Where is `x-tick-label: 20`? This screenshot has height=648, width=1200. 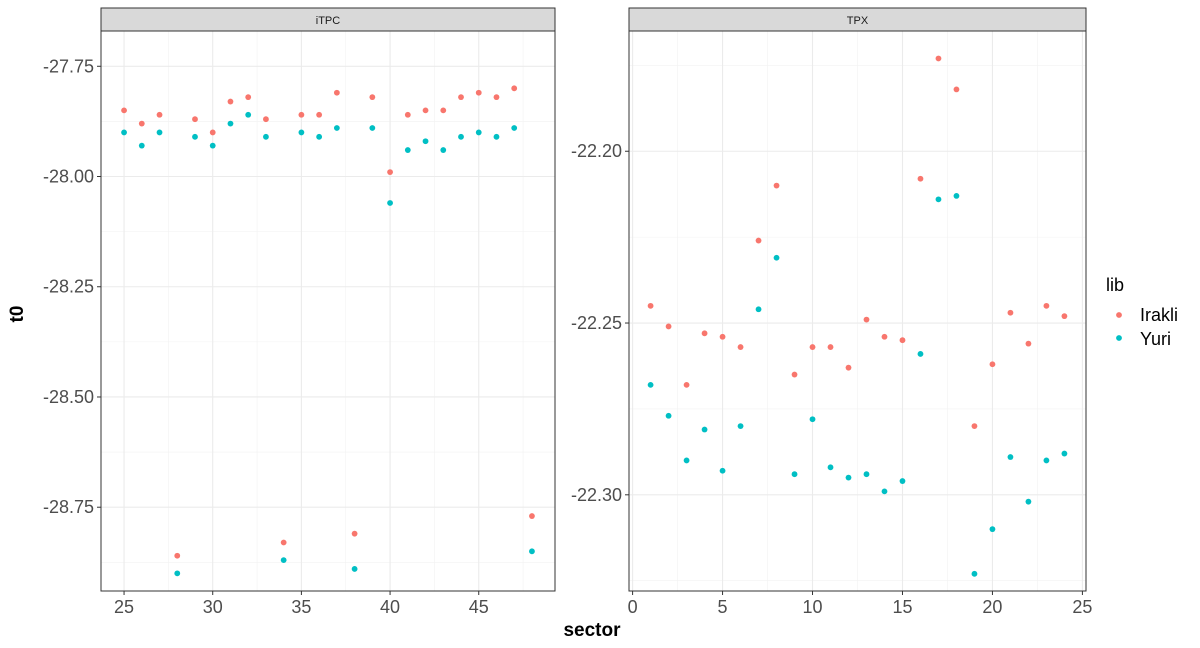
x-tick-label: 20 is located at coordinates (992, 607).